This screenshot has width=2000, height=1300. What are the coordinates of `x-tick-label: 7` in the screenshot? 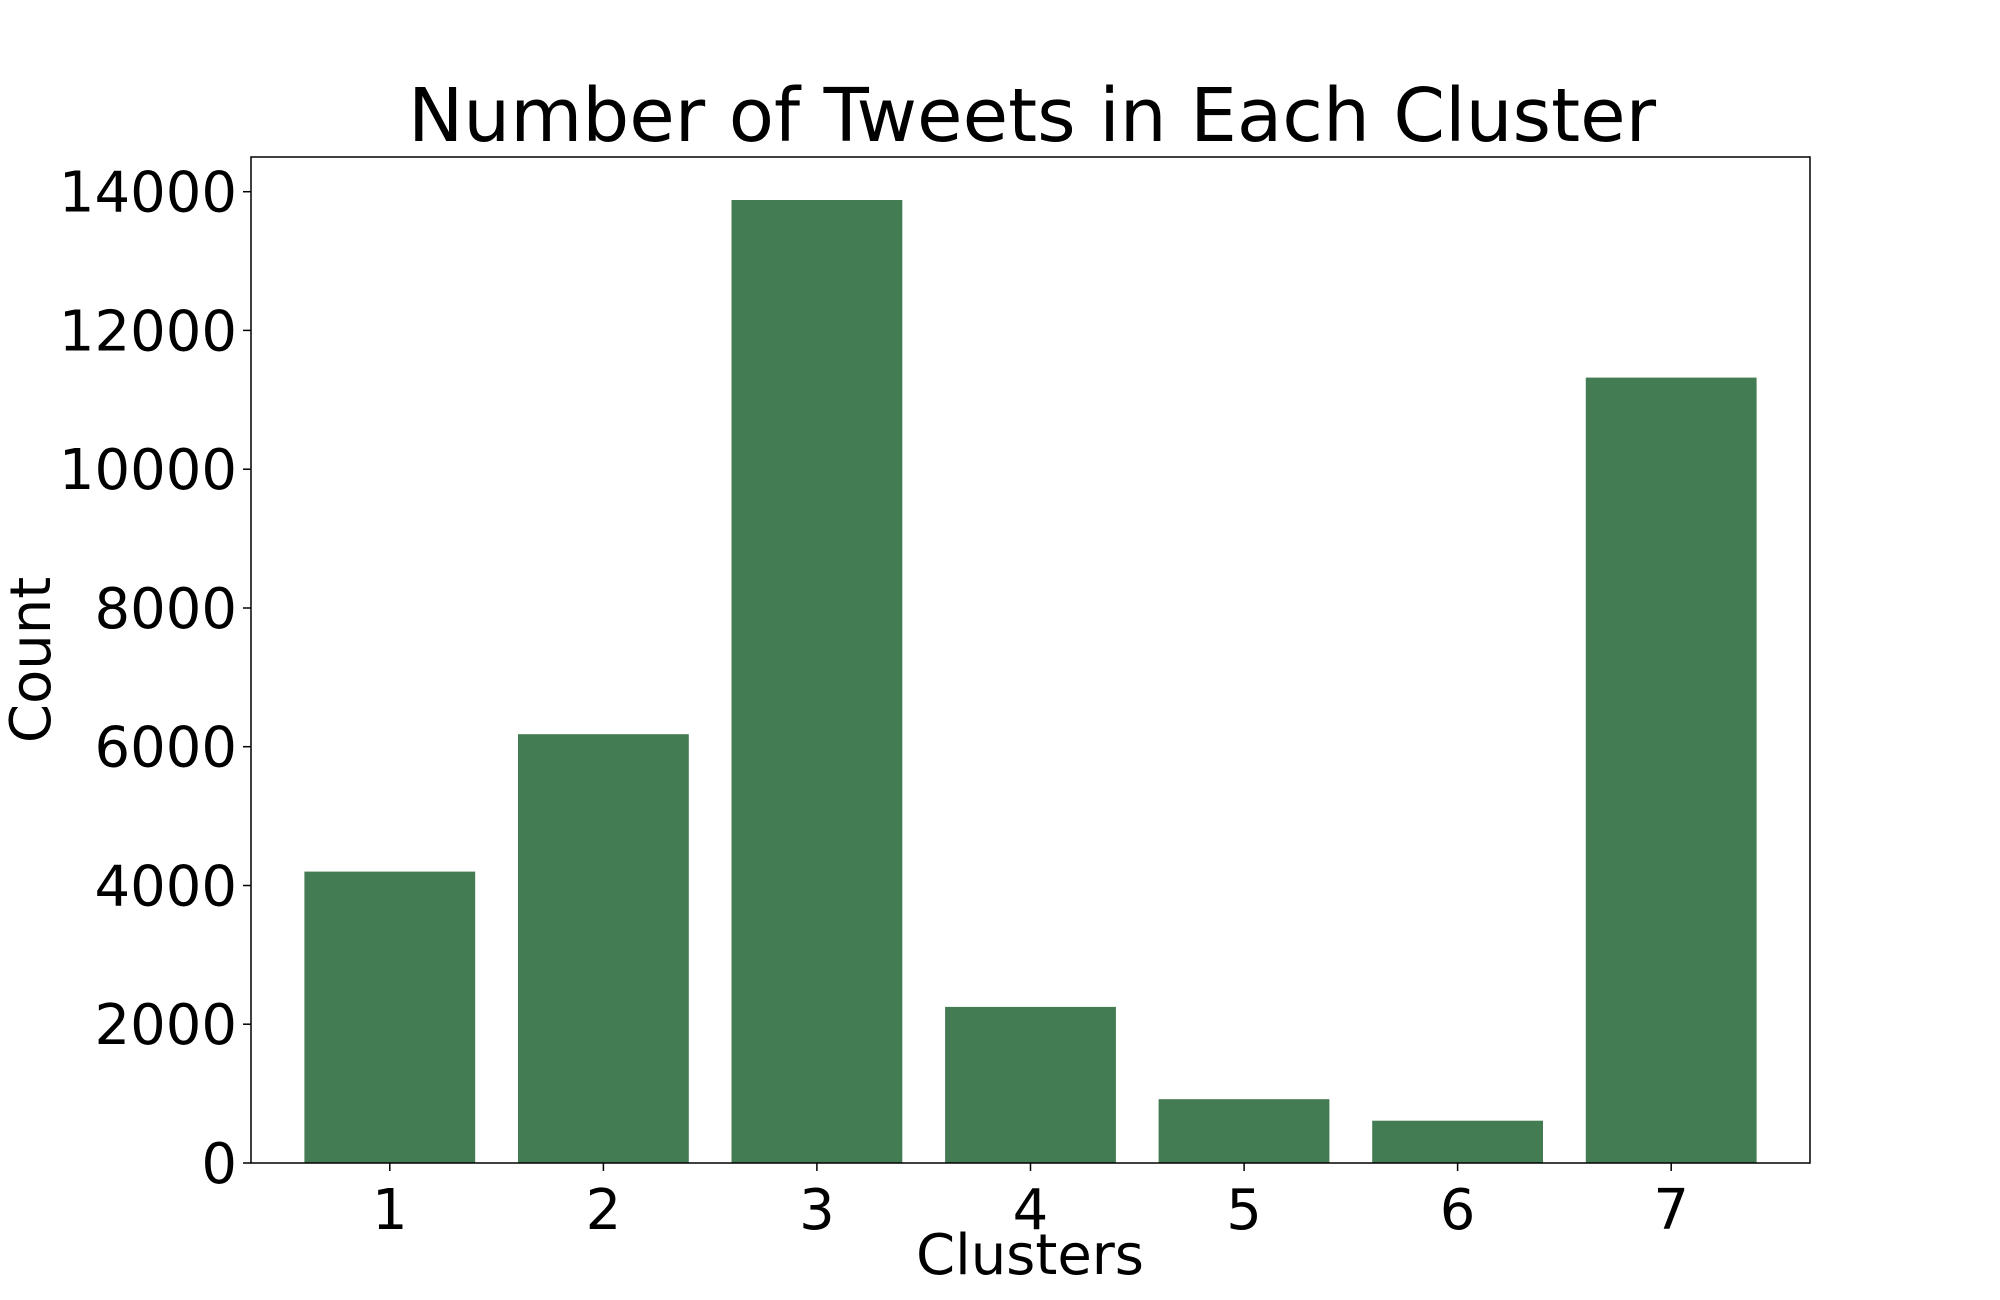 It's located at (1671, 1210).